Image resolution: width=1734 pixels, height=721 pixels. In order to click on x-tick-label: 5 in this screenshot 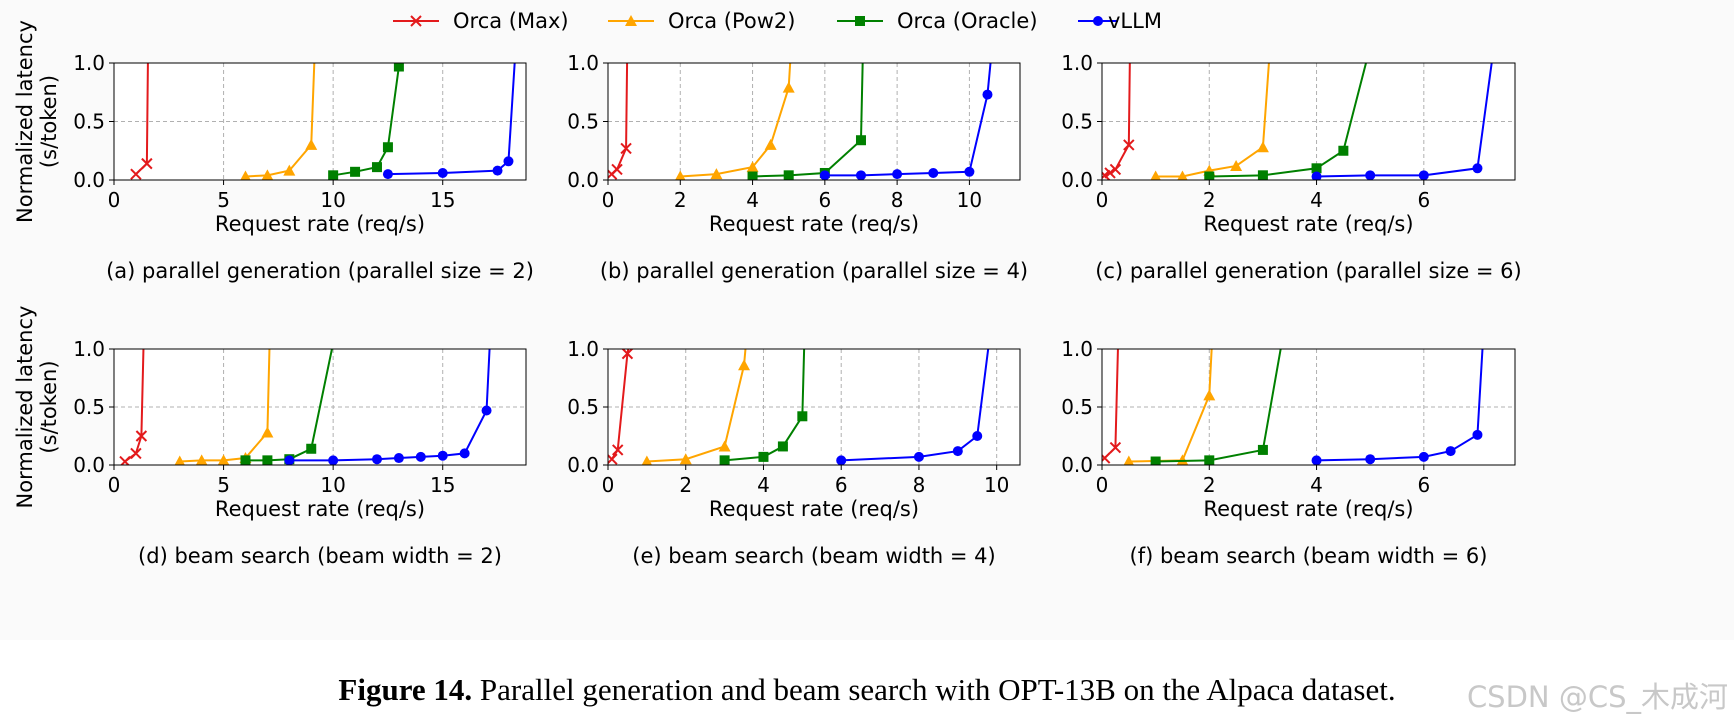, I will do `click(223, 485)`.